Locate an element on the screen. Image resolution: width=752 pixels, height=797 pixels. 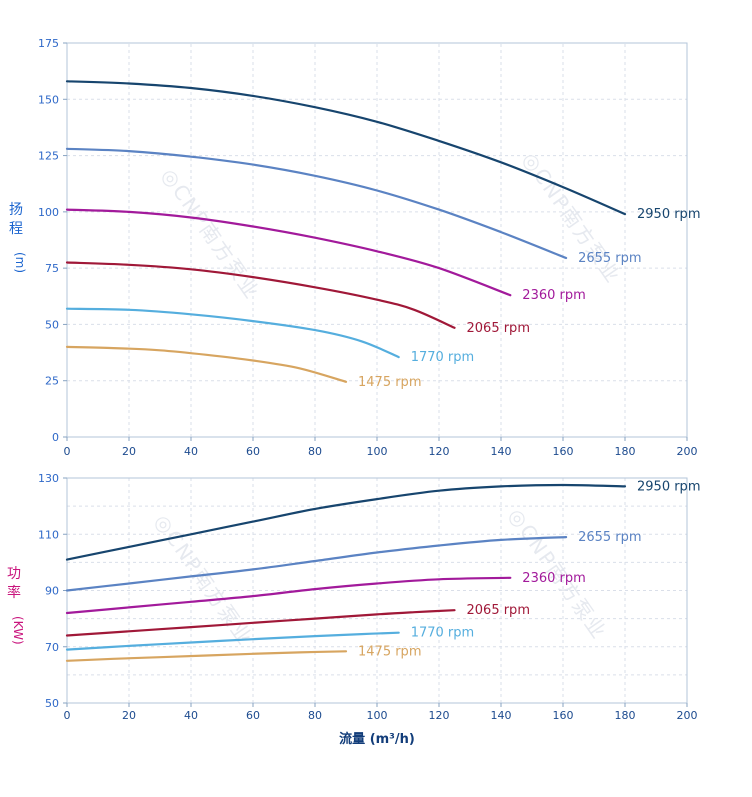
y-tick-label: 150 is located at coordinates (48, 99).